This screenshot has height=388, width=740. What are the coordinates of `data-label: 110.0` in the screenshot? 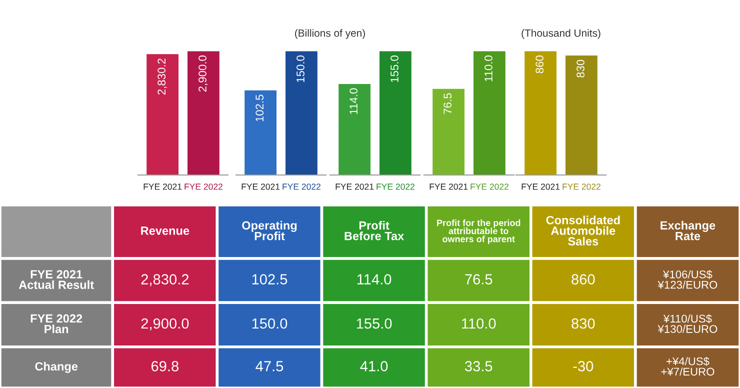 It's located at (488, 69).